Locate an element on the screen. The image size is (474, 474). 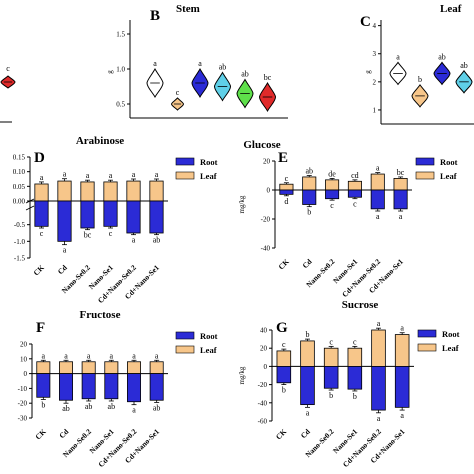
panel-e-leaf-sig-label: cd is located at coordinates (355, 175).